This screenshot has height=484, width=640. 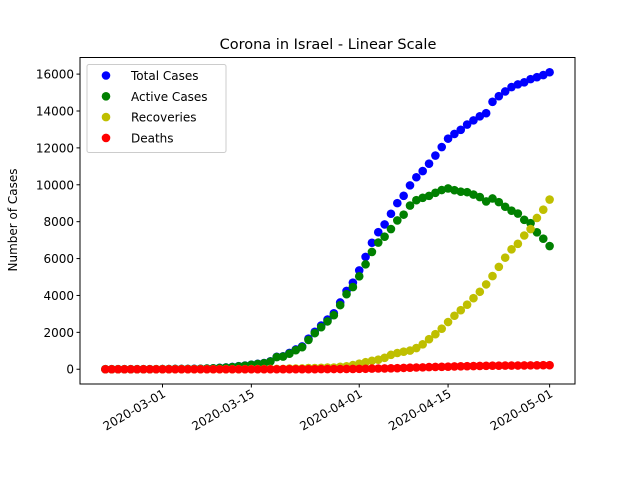 I want to click on legend-label: Recoveries, so click(x=164, y=118).